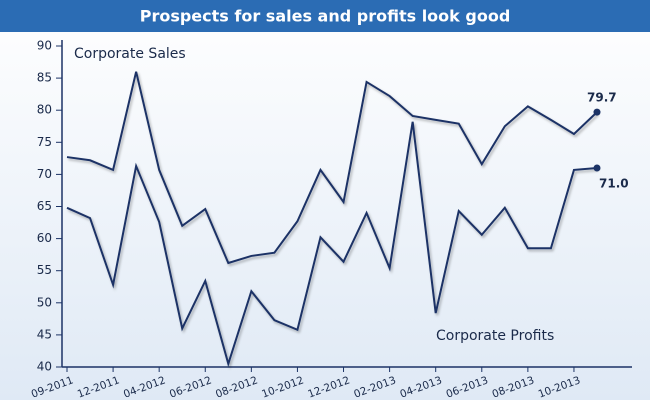 Image resolution: width=650 pixels, height=400 pixels. Describe the element at coordinates (130, 54) in the screenshot. I see `series-label: Corporate Sales` at that location.